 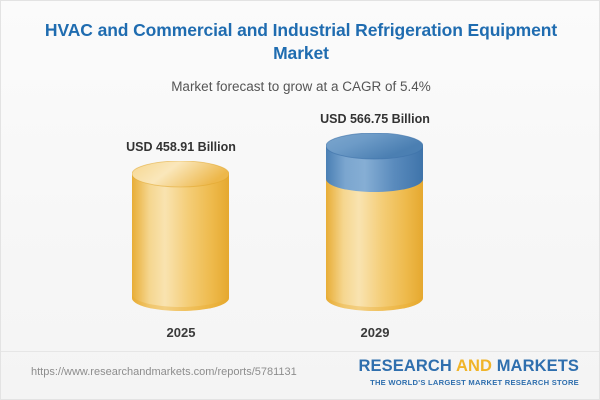 I want to click on x-axis-label-2029: 2029, so click(x=375, y=332).